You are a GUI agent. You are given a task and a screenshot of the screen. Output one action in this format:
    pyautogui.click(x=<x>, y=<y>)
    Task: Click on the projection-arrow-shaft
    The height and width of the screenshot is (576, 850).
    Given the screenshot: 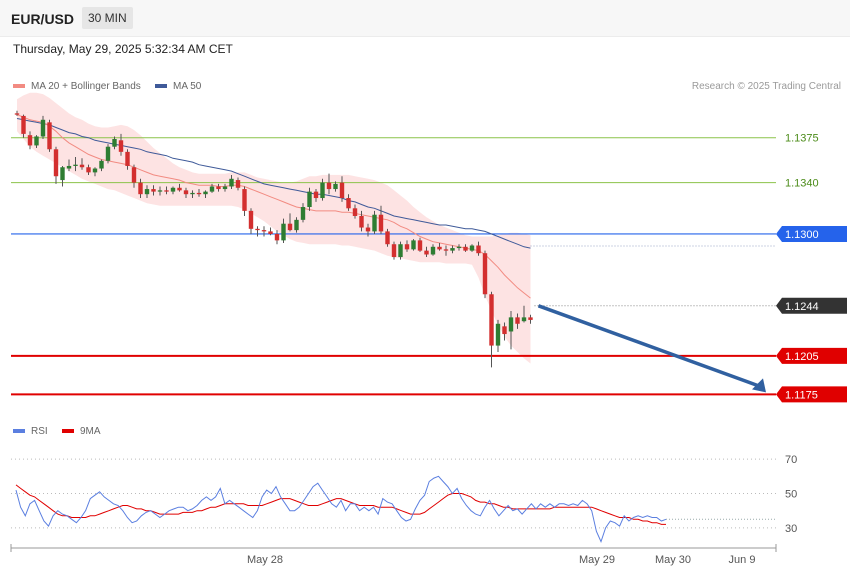 What is the action you would take?
    pyautogui.click(x=649, y=346)
    